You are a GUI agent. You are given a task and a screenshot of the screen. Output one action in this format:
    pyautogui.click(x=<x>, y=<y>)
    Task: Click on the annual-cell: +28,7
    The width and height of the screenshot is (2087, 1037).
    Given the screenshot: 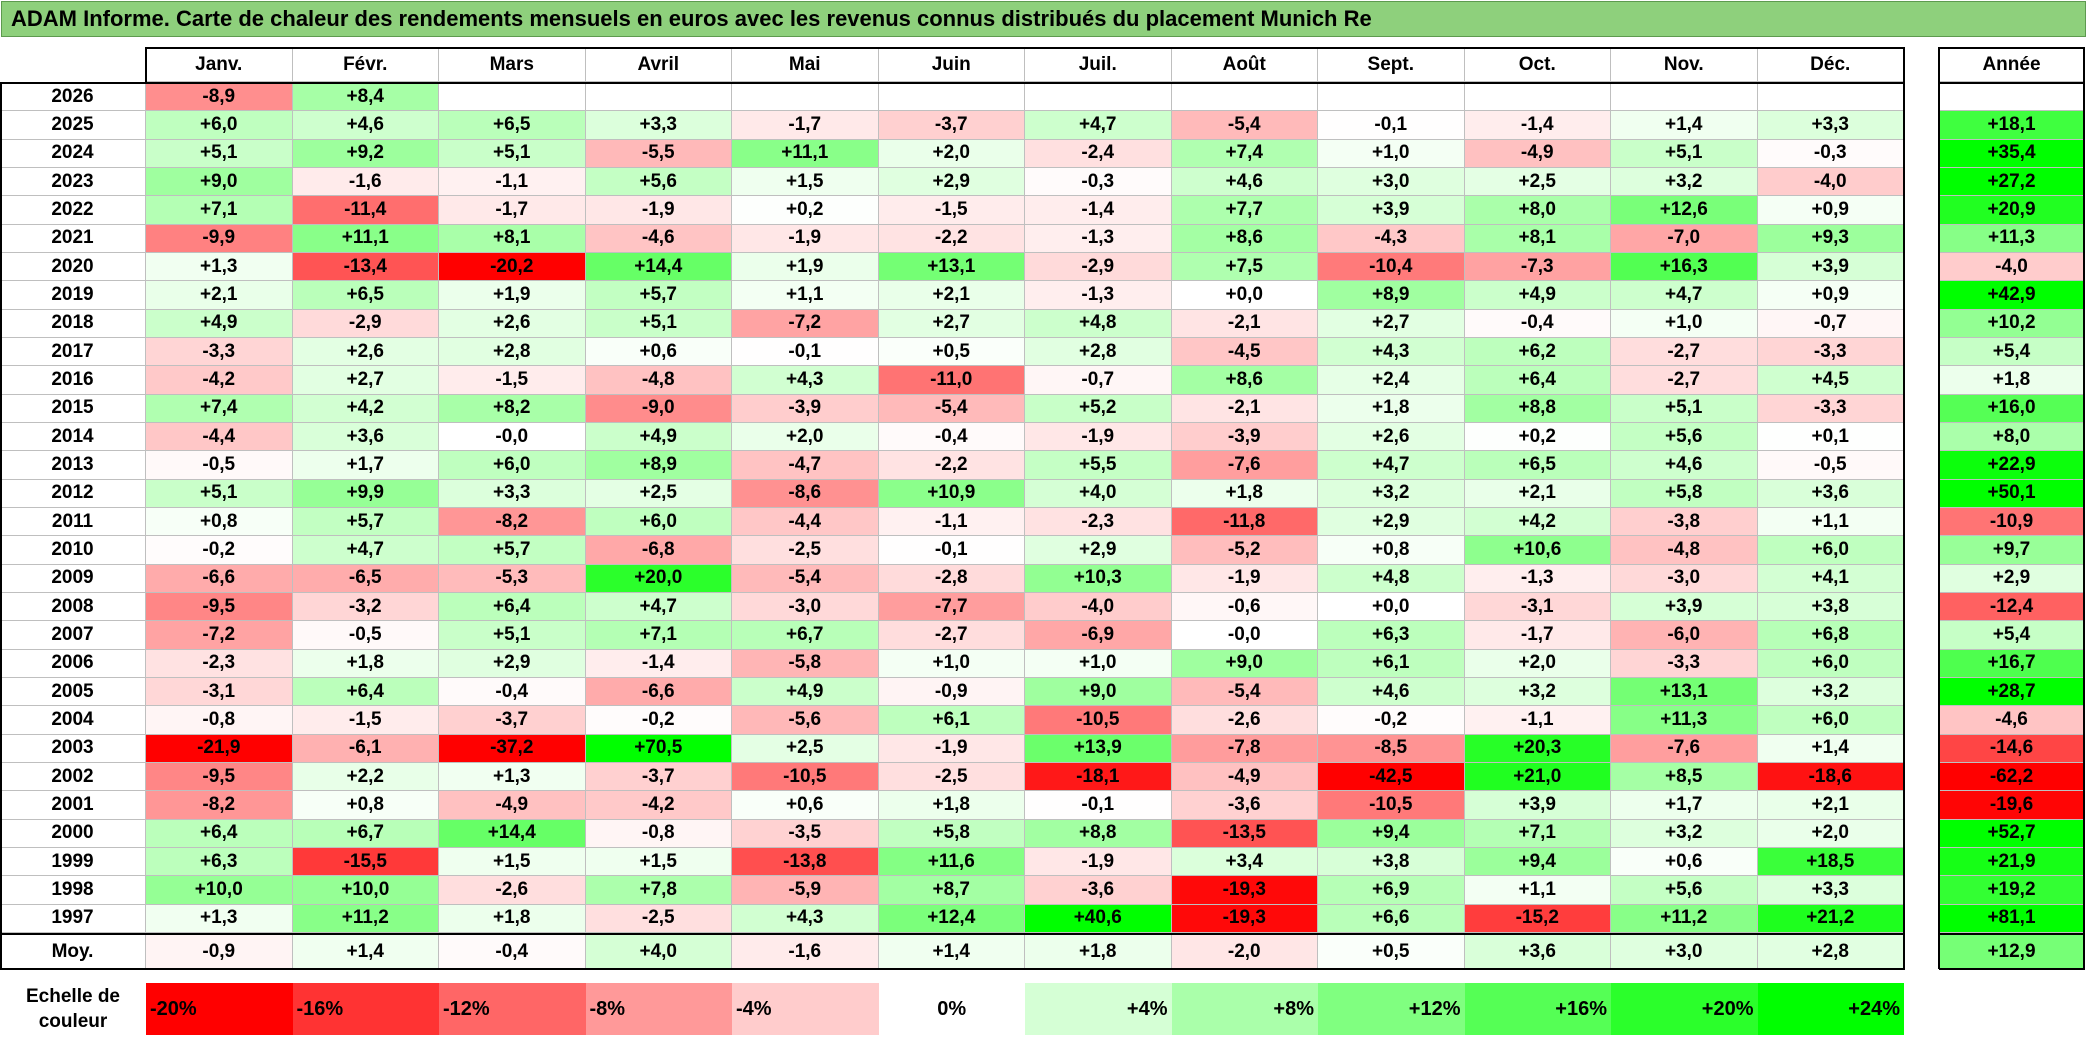 What is the action you would take?
    pyautogui.click(x=2012, y=692)
    